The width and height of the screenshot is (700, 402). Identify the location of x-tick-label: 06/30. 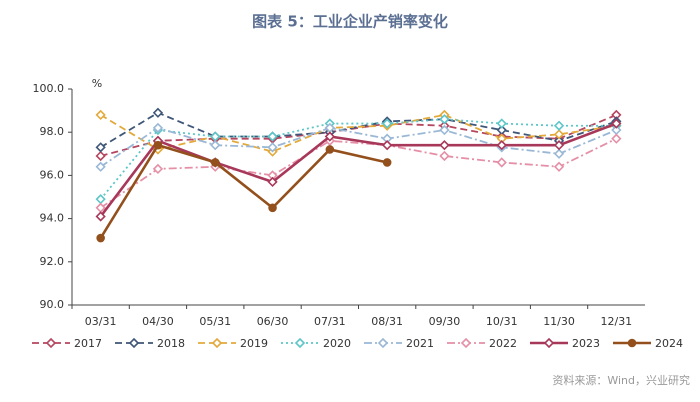
(273, 321).